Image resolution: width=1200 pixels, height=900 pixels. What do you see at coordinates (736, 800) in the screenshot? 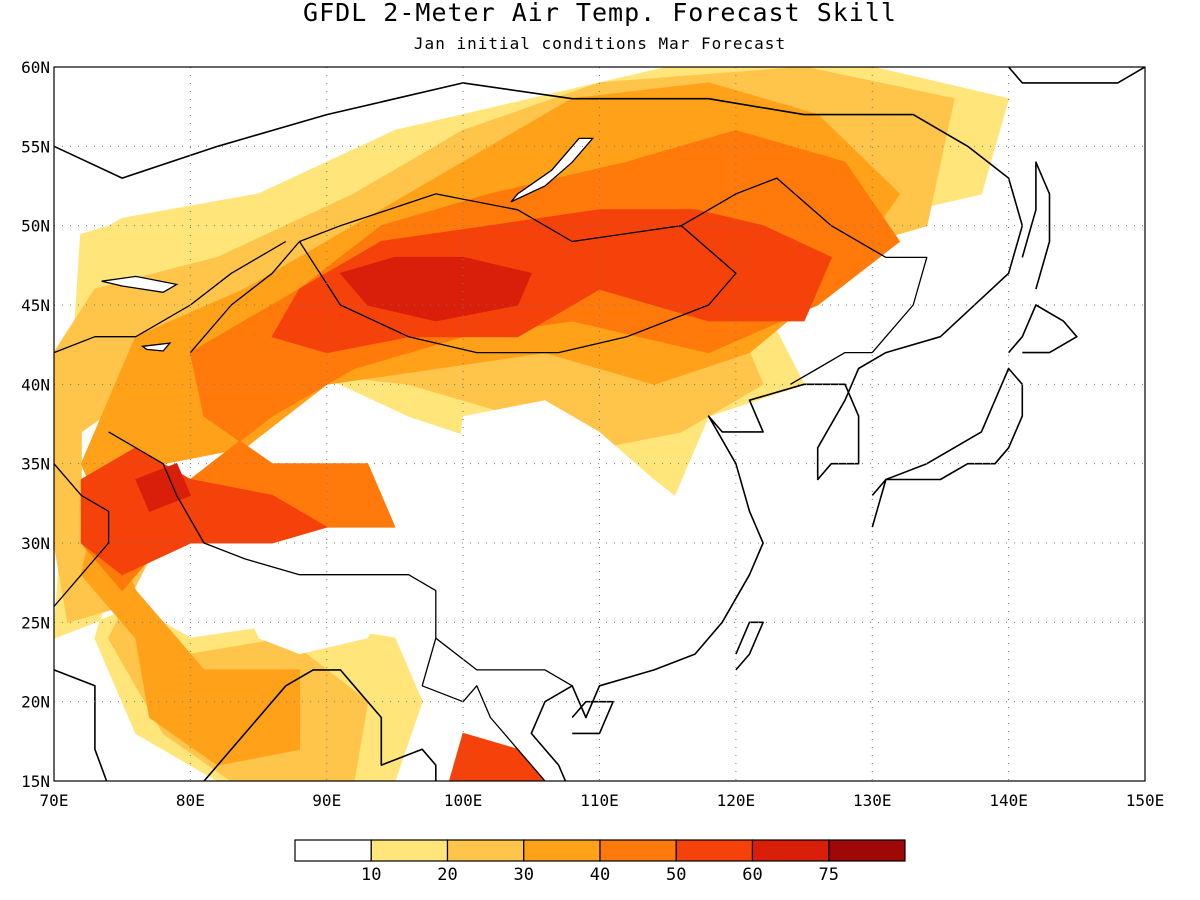
I see `lon-tick-label: 120E` at bounding box center [736, 800].